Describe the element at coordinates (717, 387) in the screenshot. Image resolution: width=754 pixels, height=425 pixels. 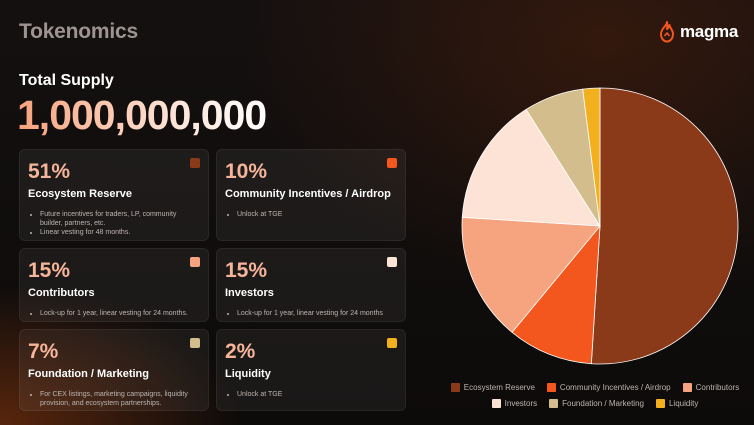
I see `legend-label: Contributors` at that location.